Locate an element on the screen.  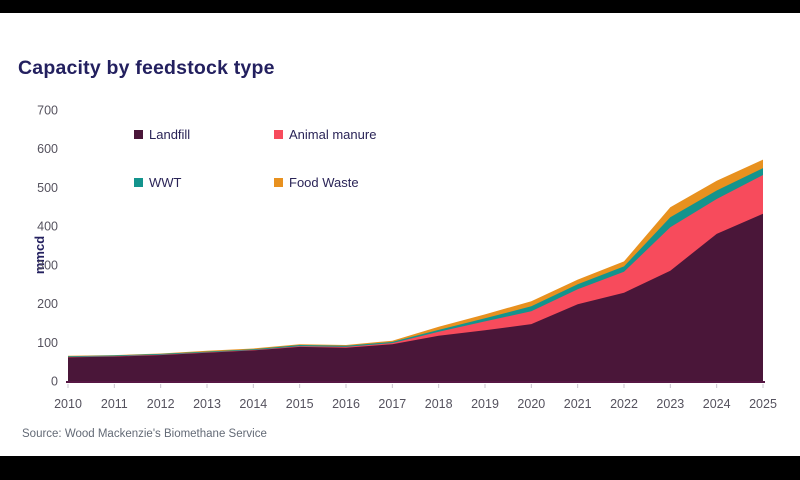
legend-item-food-waste: Food Waste is located at coordinates (325, 182).